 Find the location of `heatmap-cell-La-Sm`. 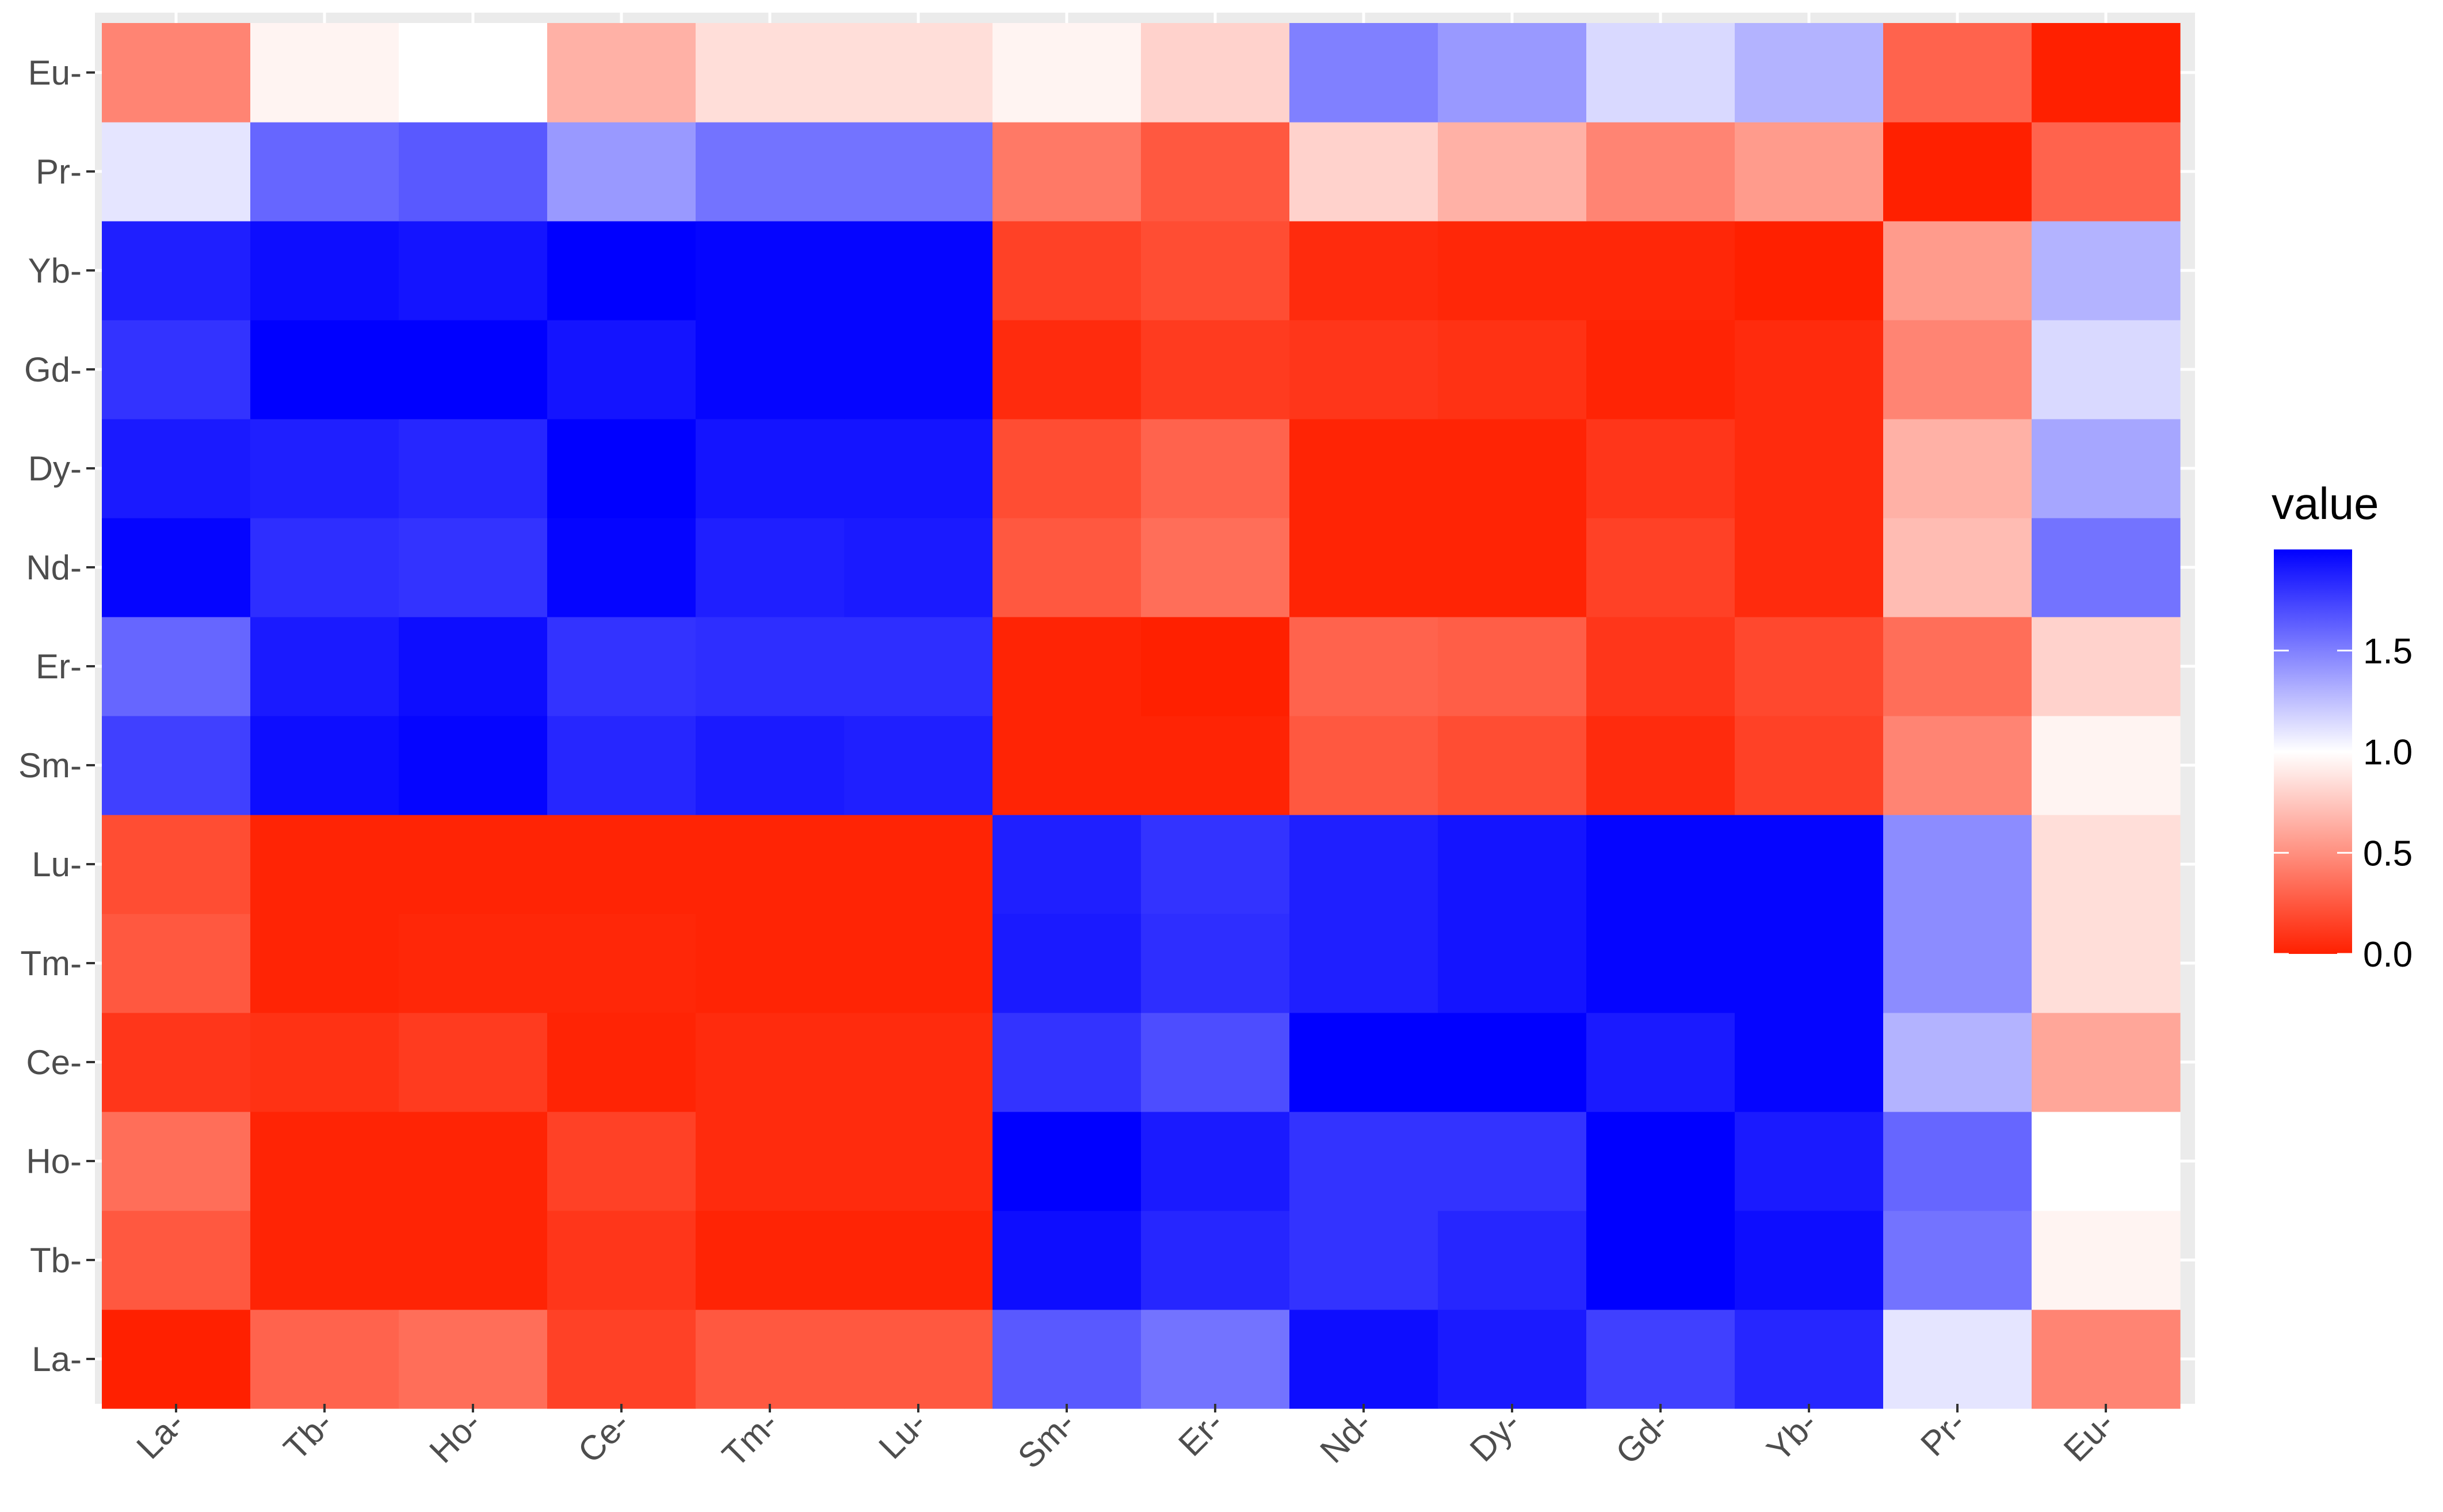

heatmap-cell-La-Sm is located at coordinates (1067, 1359).